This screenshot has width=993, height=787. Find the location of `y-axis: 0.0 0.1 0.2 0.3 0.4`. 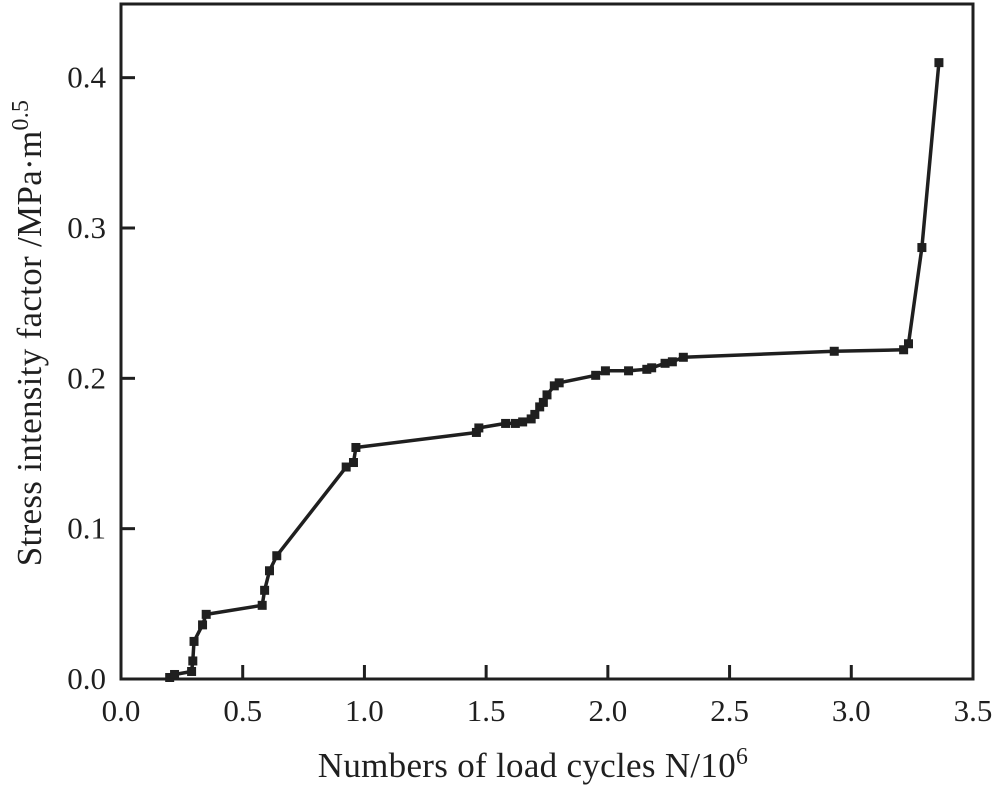

y-axis: 0.0 0.1 0.2 0.3 0.4 is located at coordinates (101, 378).